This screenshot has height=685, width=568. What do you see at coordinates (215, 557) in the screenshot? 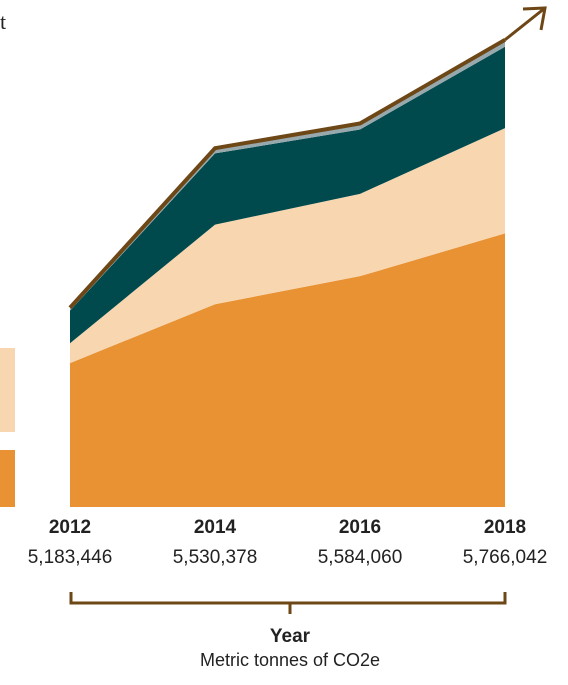
I see `total-label: 5,530,378` at bounding box center [215, 557].